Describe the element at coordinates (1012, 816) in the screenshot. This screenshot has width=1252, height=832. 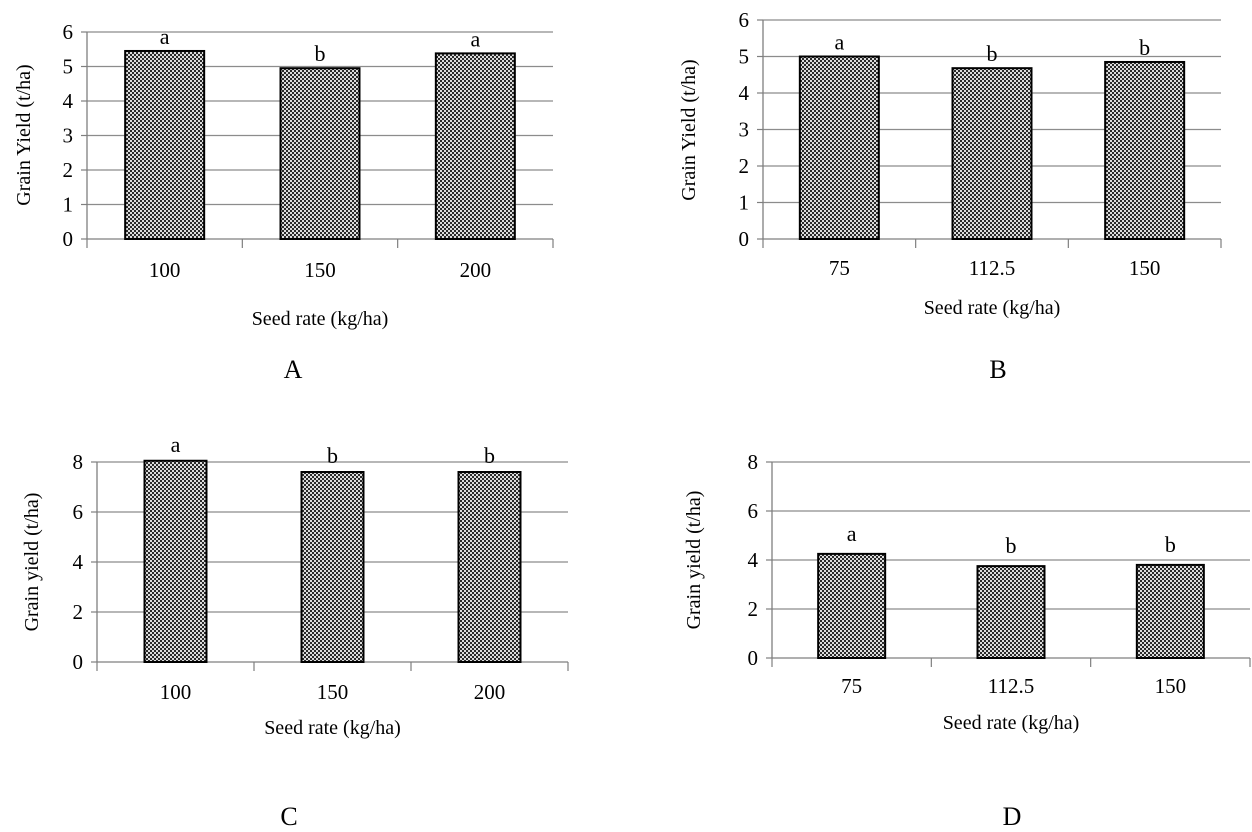
I see `panel-label-d: D` at that location.